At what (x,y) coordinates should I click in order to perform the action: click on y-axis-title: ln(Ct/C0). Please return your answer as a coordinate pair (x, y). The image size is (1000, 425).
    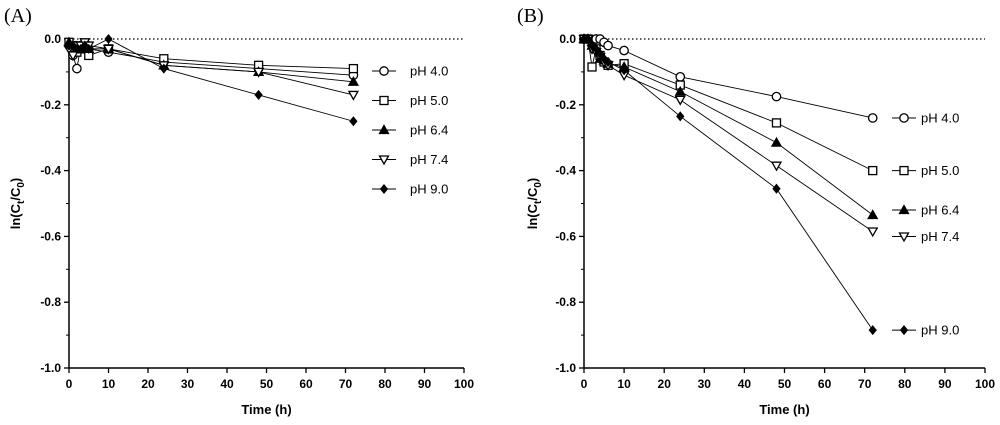
    Looking at the image, I should click on (17, 204).